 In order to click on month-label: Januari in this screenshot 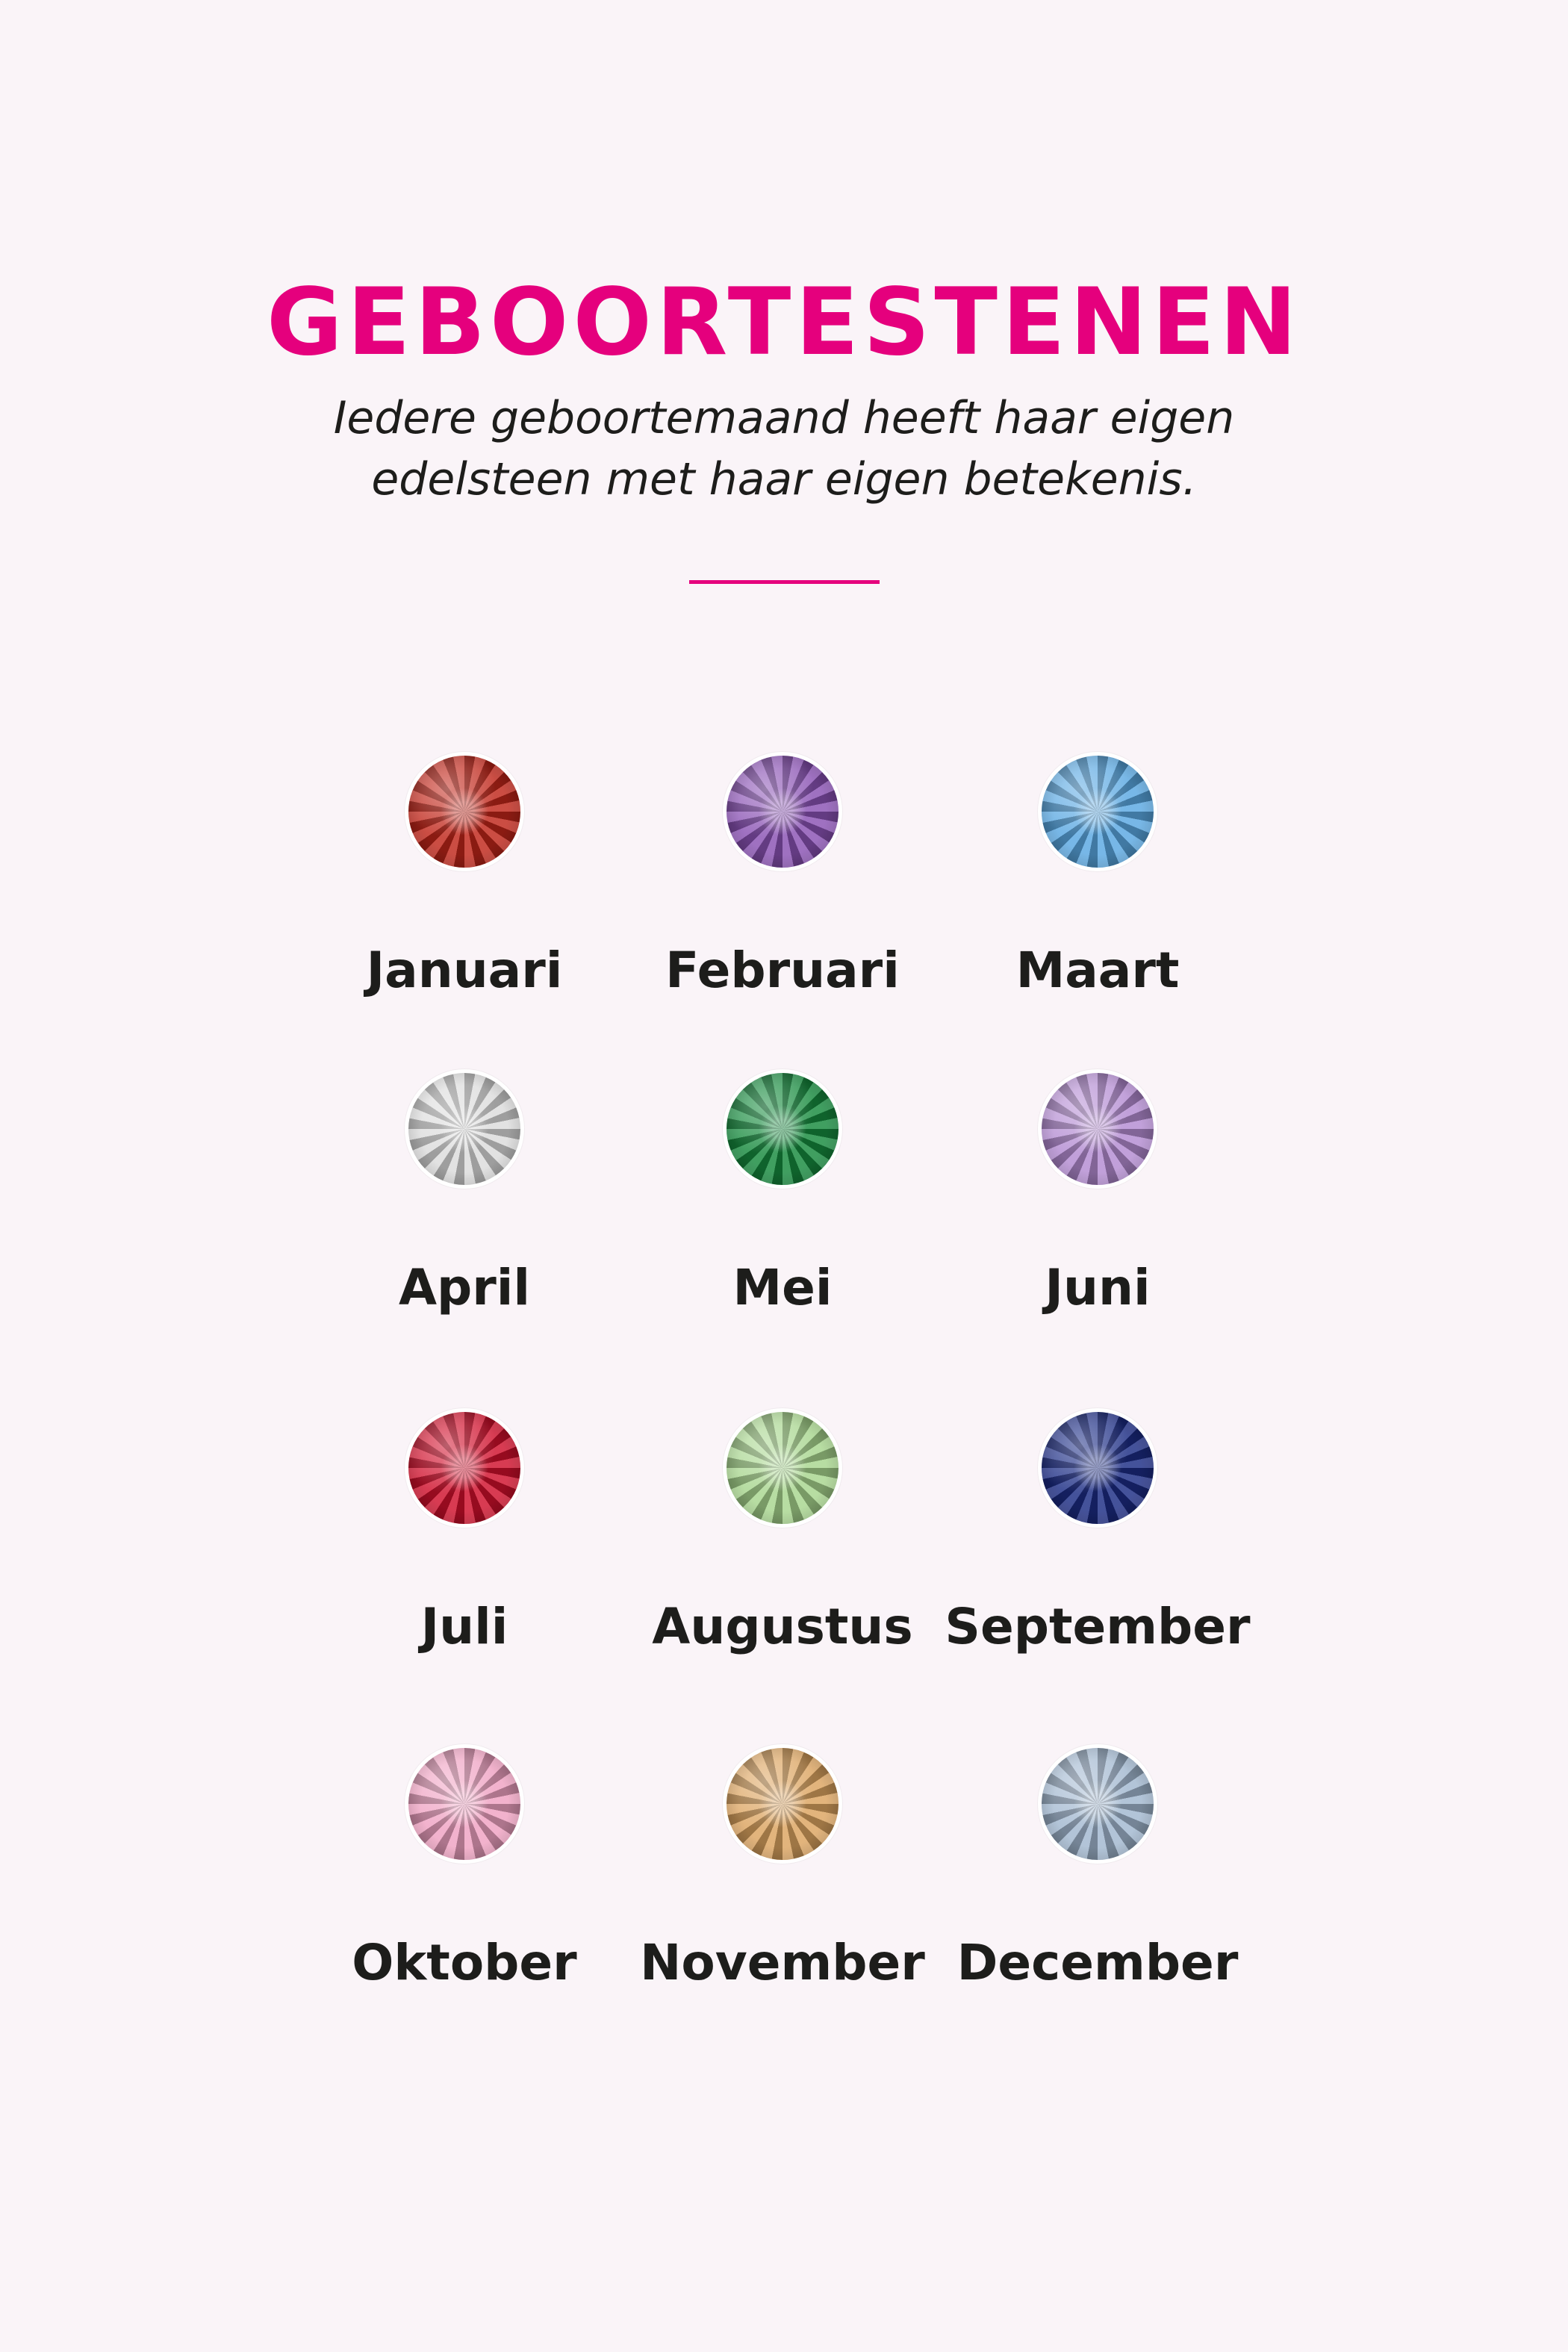, I will do `click(464, 970)`.